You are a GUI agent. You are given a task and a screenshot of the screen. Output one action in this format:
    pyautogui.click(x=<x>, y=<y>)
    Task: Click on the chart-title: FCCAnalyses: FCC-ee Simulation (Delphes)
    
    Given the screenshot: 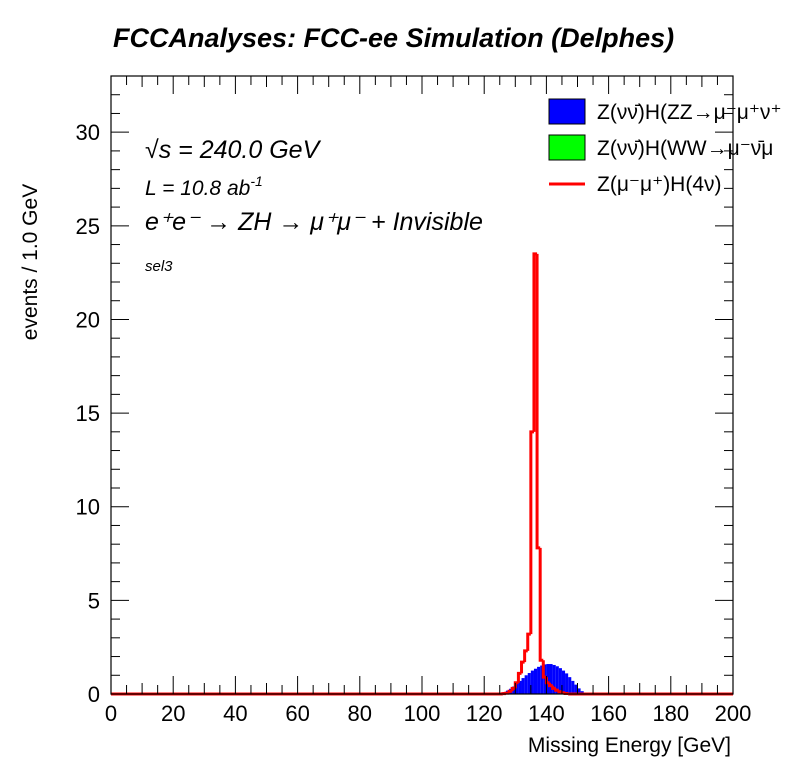 What is the action you would take?
    pyautogui.click(x=393, y=38)
    